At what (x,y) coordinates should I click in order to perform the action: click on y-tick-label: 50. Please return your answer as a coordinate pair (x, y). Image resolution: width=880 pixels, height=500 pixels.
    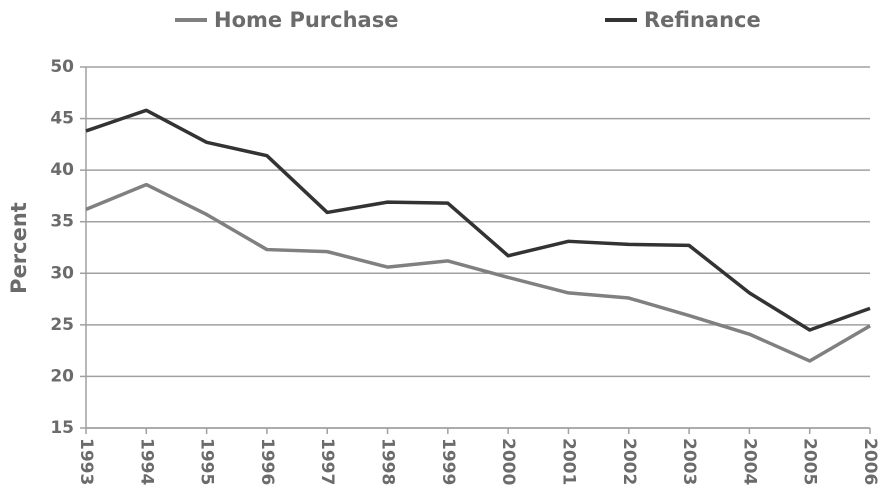
    Looking at the image, I should click on (62, 67).